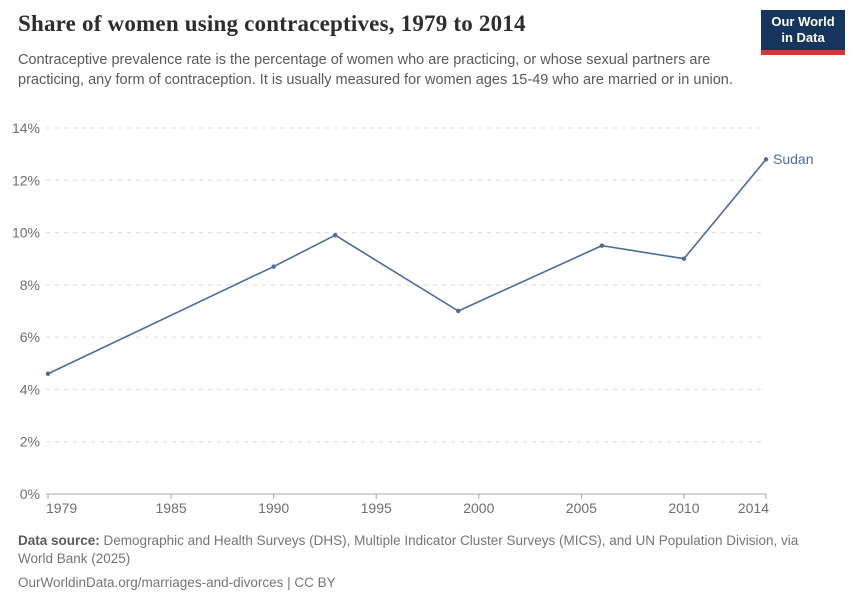 This screenshot has width=850, height=600. What do you see at coordinates (26, 180) in the screenshot?
I see `y-tick-label: 12%` at bounding box center [26, 180].